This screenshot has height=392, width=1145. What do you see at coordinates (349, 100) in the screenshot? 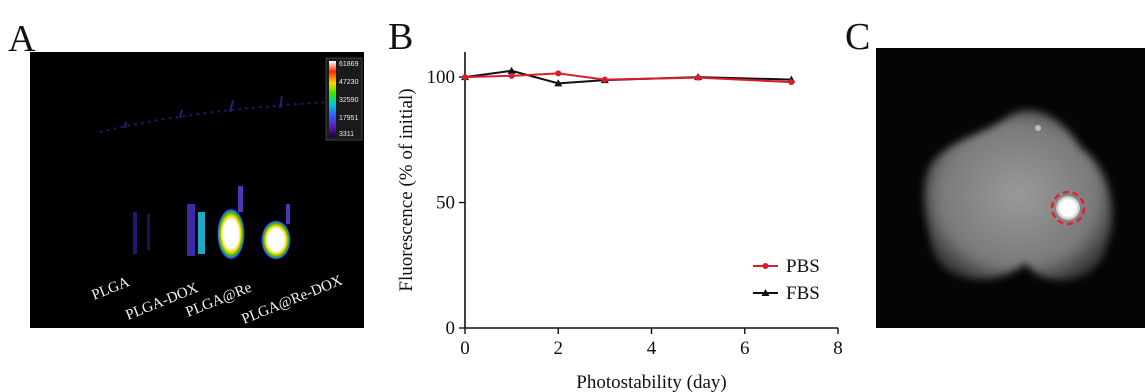
I see `scale-tick-2: 32590` at bounding box center [349, 100].